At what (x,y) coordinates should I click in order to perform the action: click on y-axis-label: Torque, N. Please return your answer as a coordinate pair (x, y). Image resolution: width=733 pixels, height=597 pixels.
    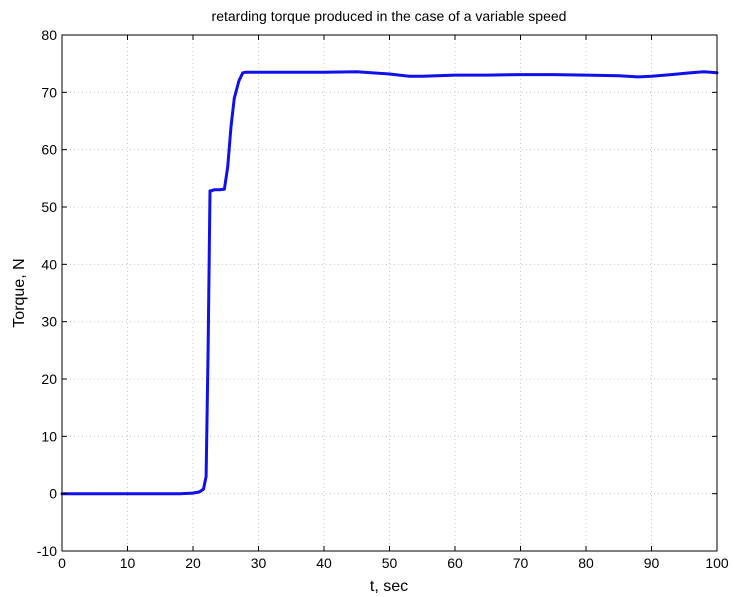
    Looking at the image, I should click on (19, 292).